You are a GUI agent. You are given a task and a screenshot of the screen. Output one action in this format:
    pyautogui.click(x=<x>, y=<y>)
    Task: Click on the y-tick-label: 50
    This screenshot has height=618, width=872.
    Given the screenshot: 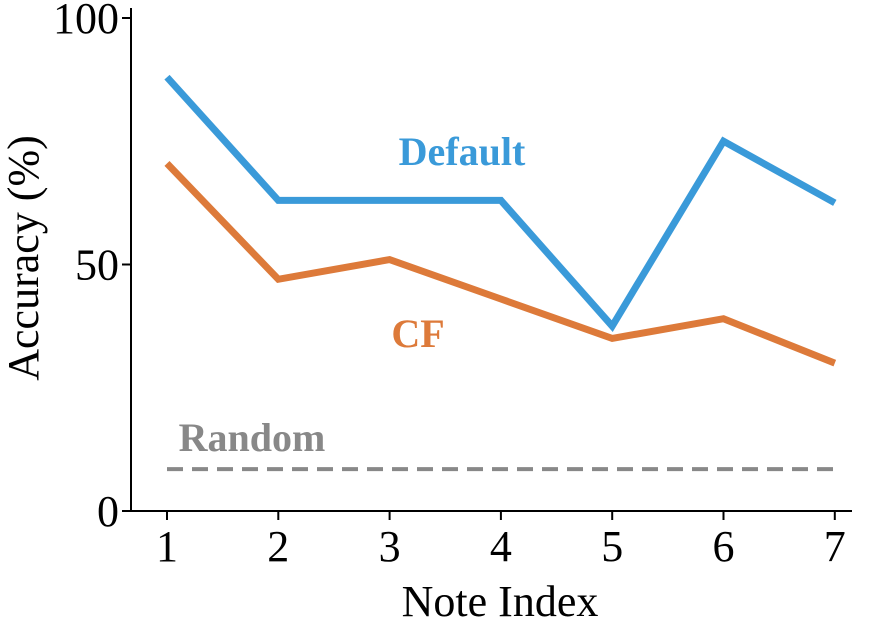 What is the action you would take?
    pyautogui.click(x=97, y=265)
    